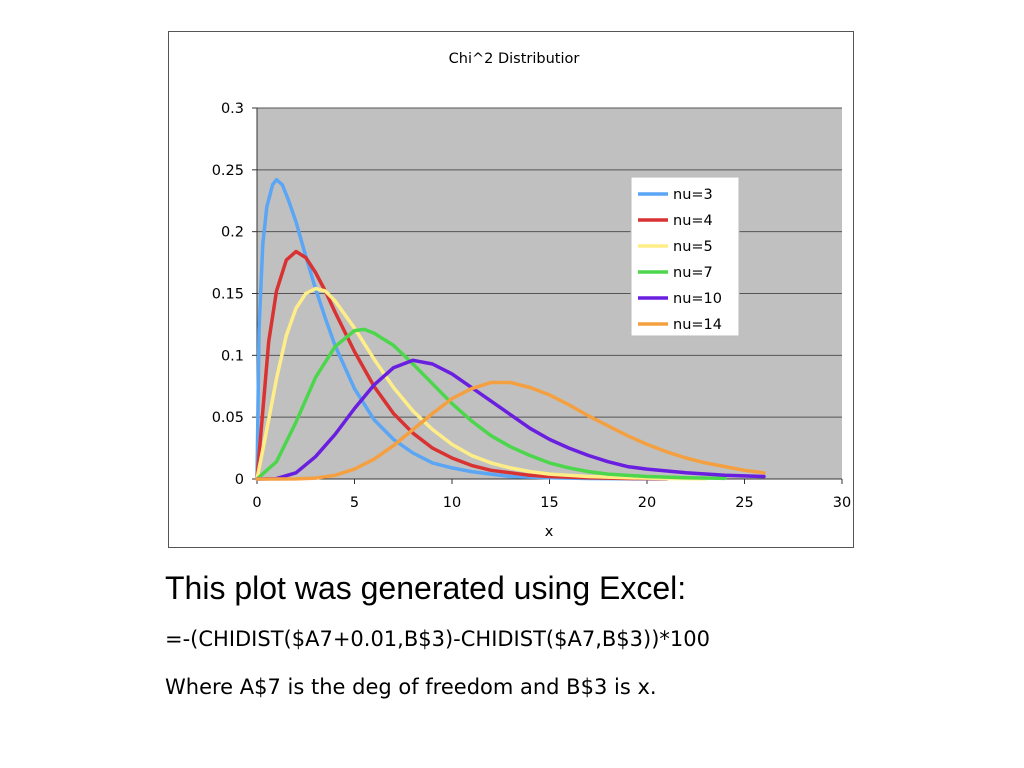 The width and height of the screenshot is (1024, 768). What do you see at coordinates (232, 356) in the screenshot?
I see `y-tick-label: 0.1` at bounding box center [232, 356].